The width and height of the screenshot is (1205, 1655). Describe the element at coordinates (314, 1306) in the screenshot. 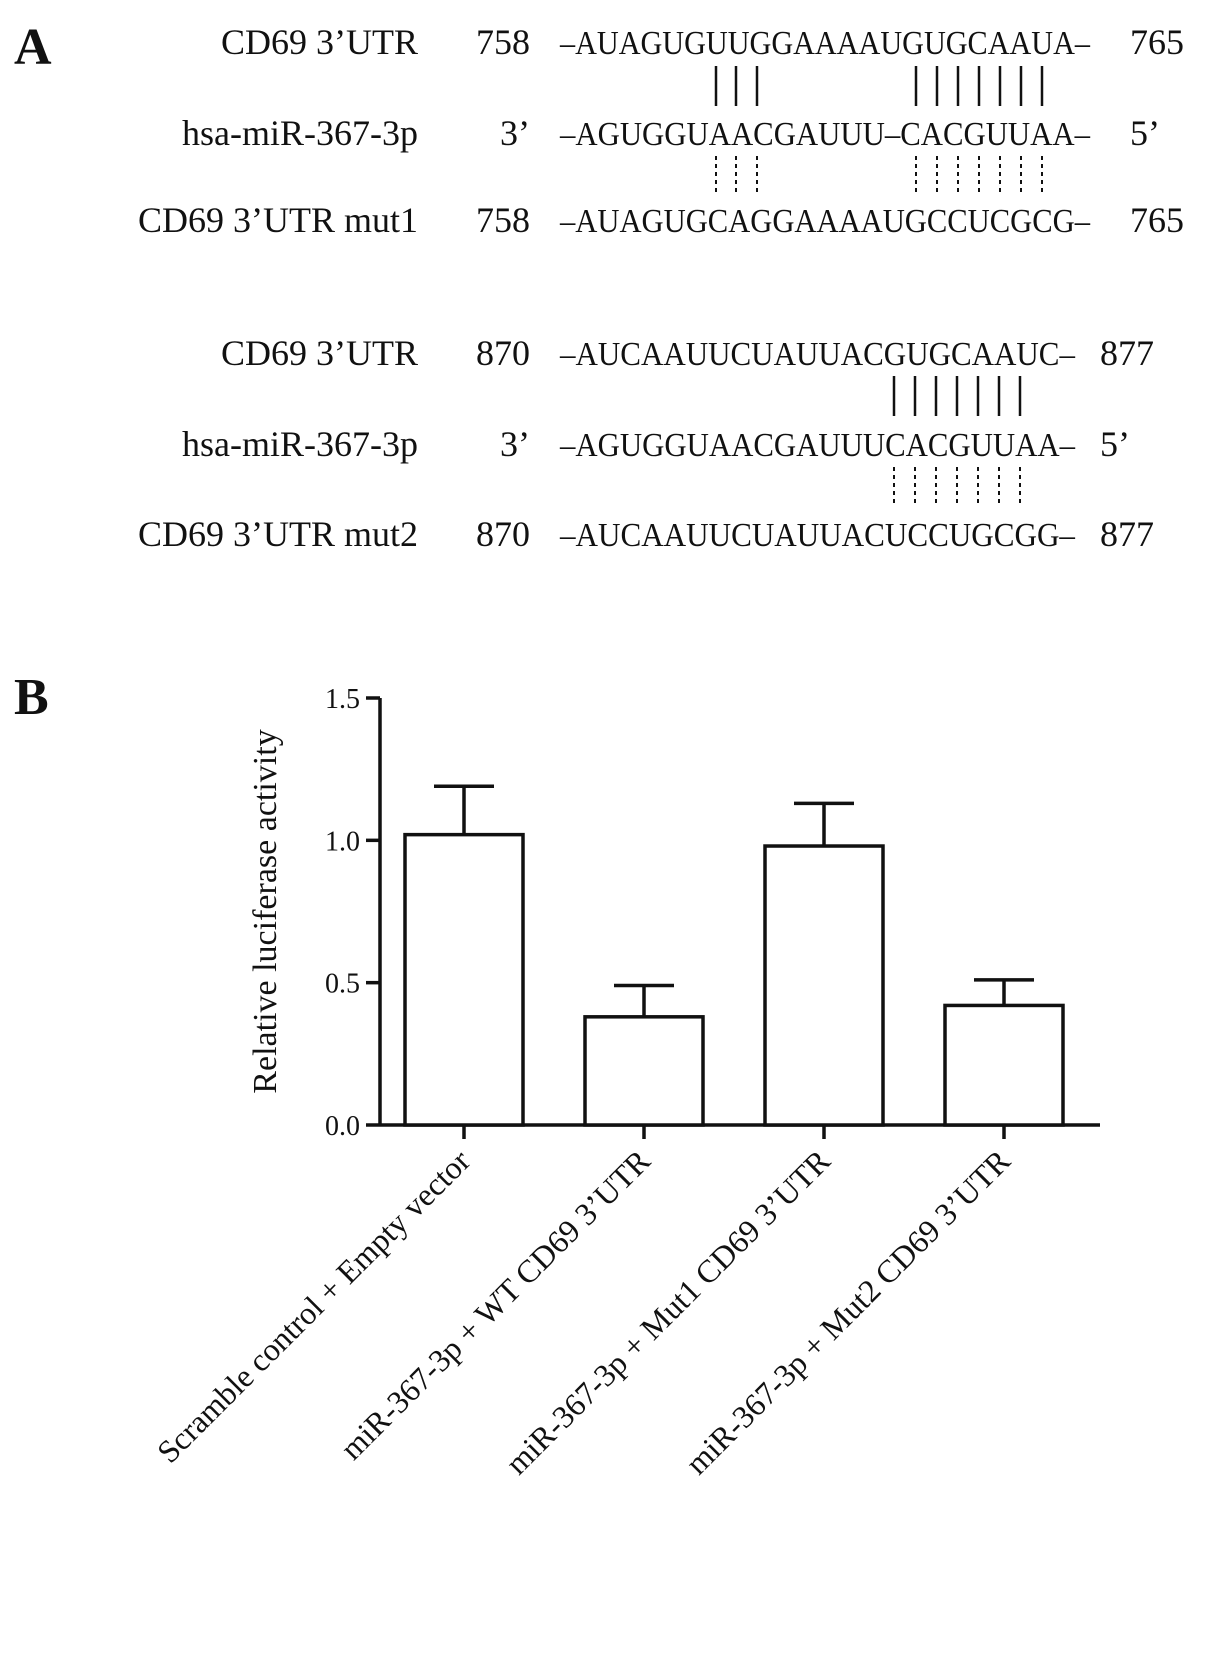

I see `x-category-label: Scramble control + Empty vector` at that location.